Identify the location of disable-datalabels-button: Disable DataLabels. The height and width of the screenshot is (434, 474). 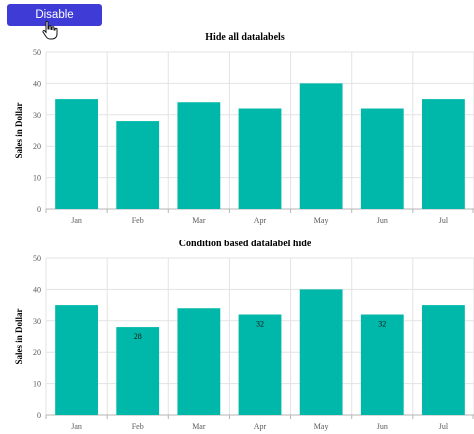
(54, 23).